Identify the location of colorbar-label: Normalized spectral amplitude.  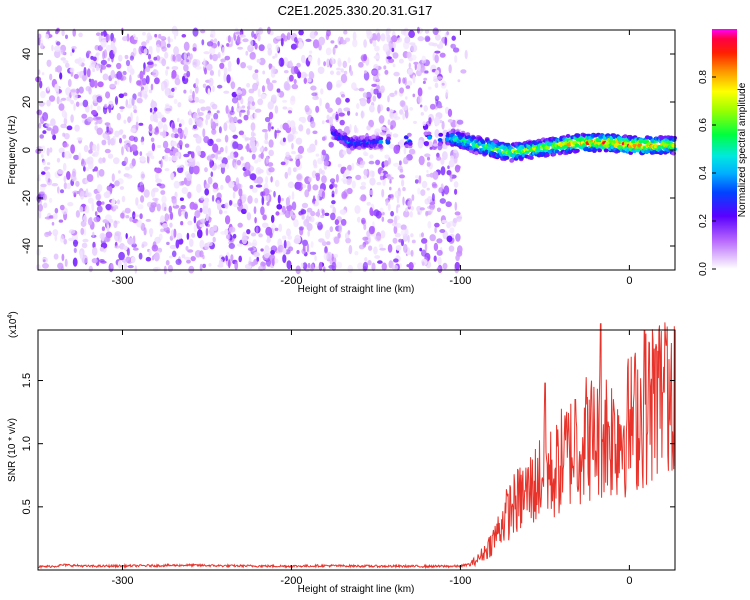
(742, 149).